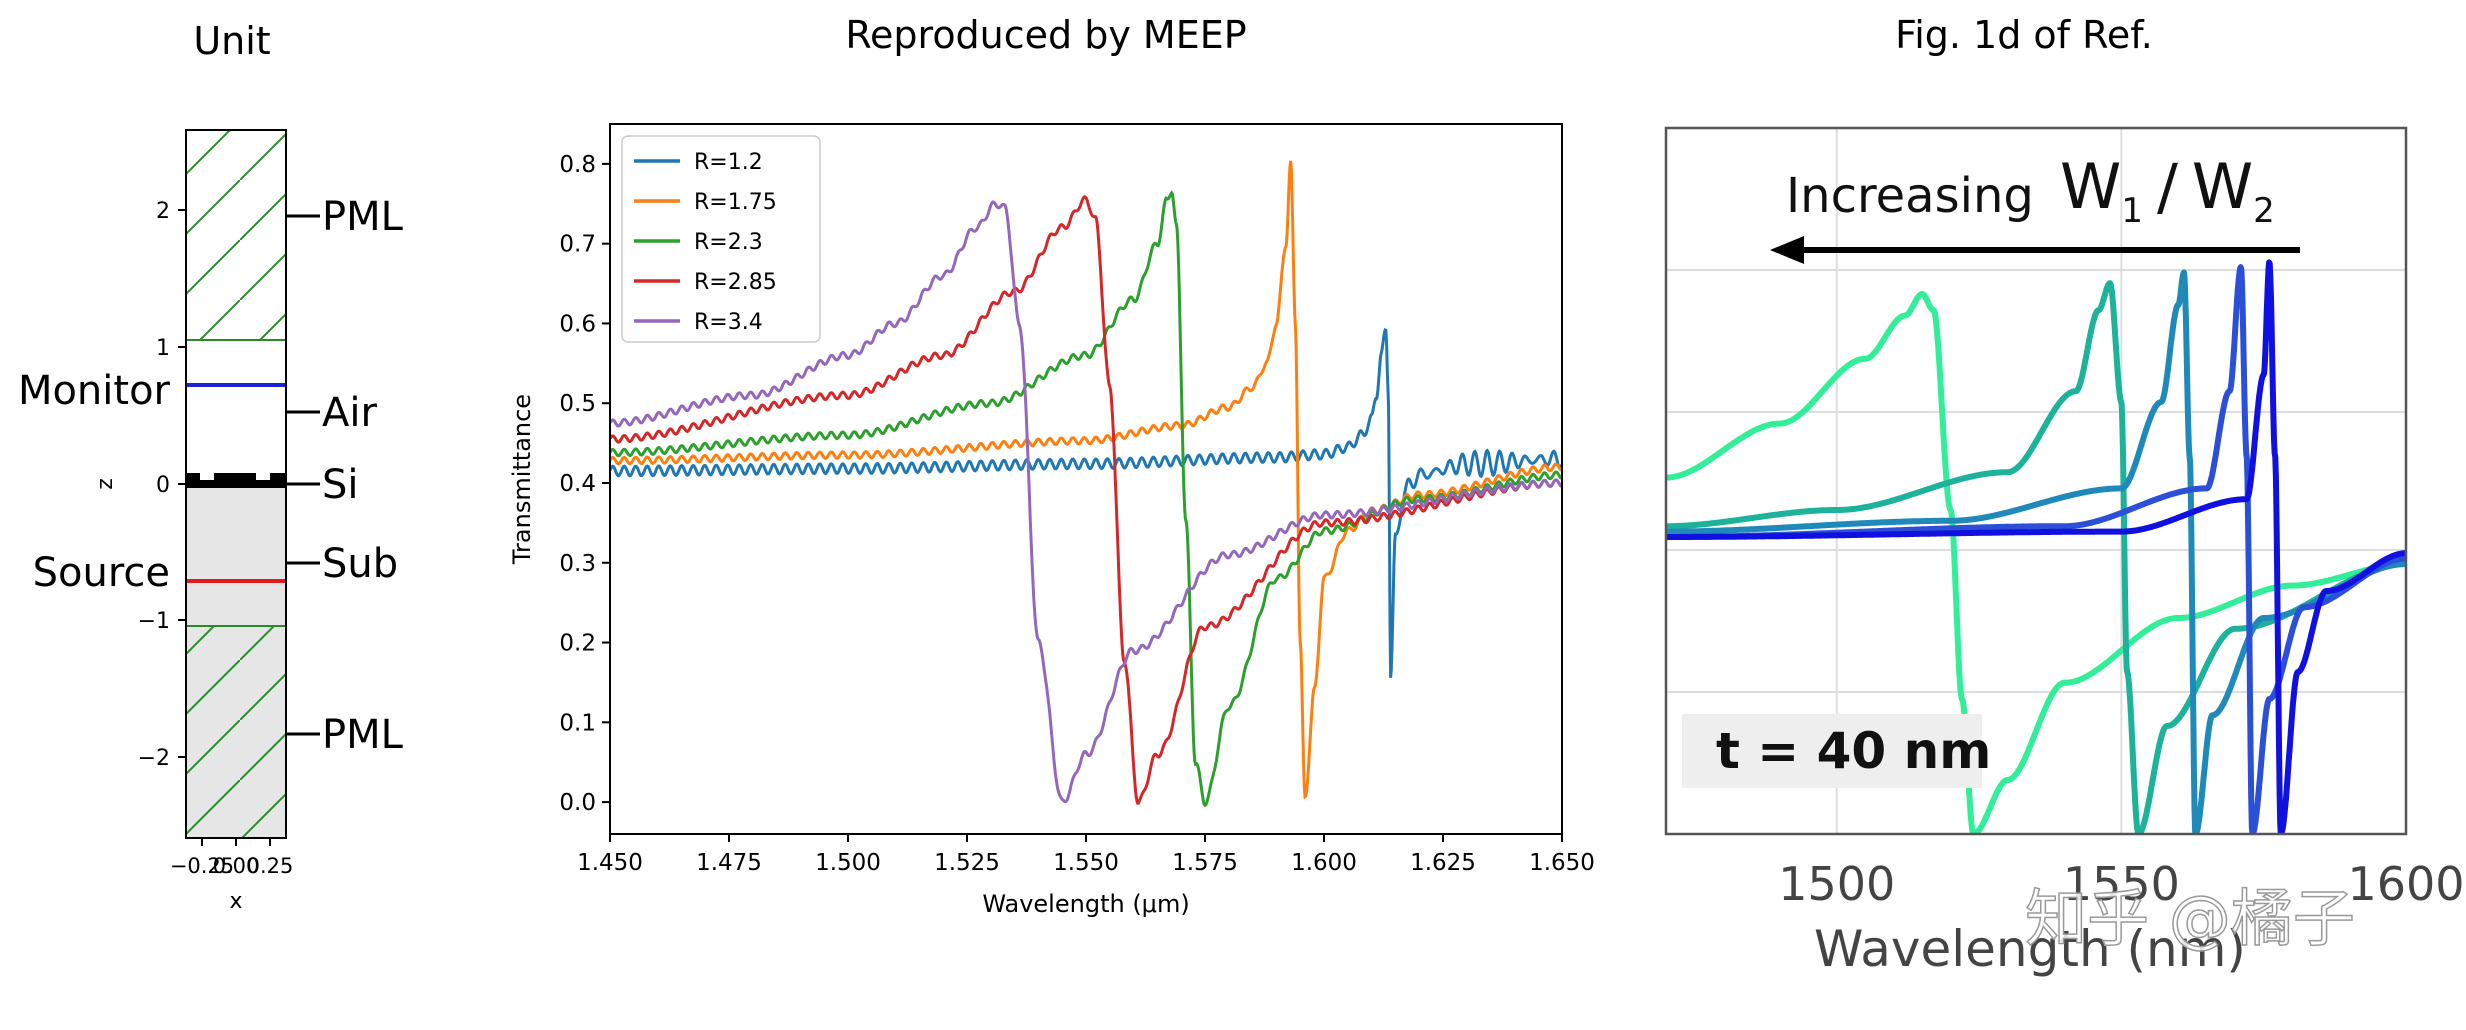 Image resolution: width=2466 pixels, height=1030 pixels. Describe the element at coordinates (236, 866) in the screenshot. I see `unit-xtick-label: 0.00` at that location.